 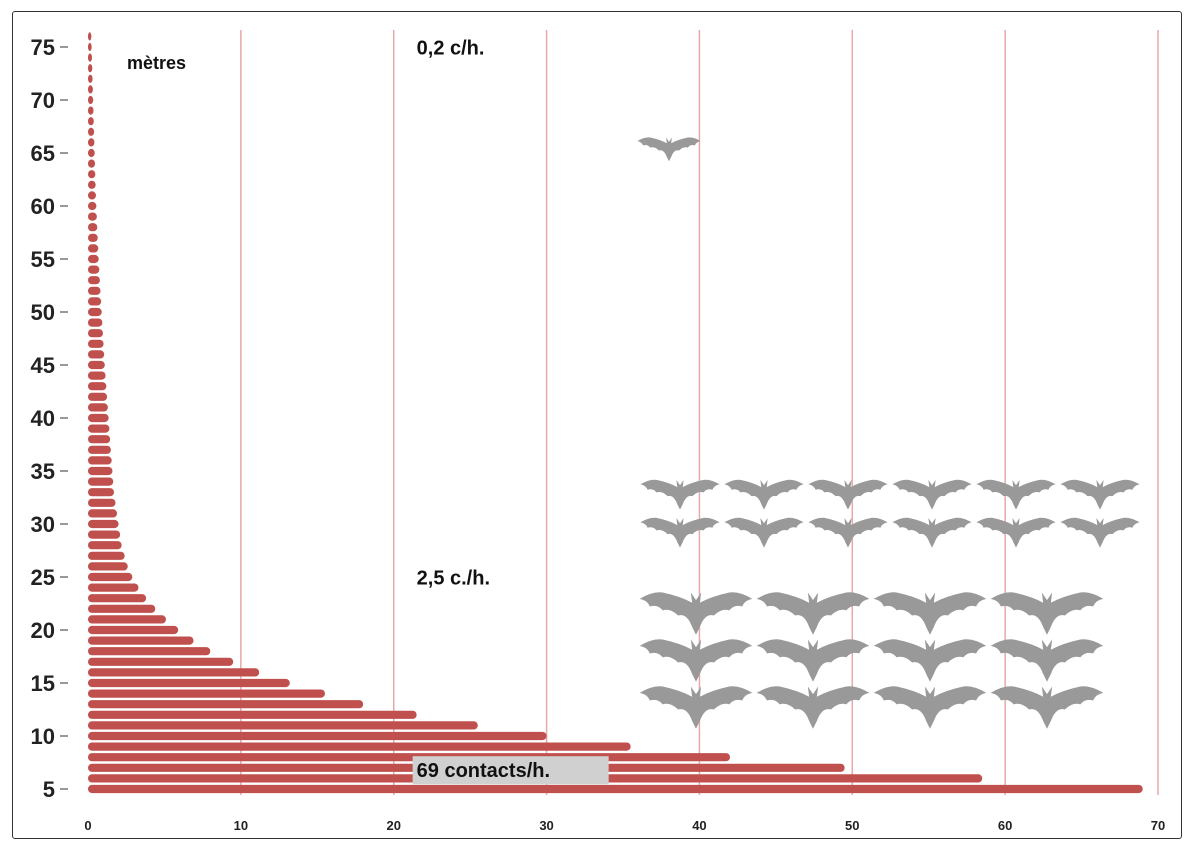 I want to click on x-tick-label: 30, so click(x=546, y=825).